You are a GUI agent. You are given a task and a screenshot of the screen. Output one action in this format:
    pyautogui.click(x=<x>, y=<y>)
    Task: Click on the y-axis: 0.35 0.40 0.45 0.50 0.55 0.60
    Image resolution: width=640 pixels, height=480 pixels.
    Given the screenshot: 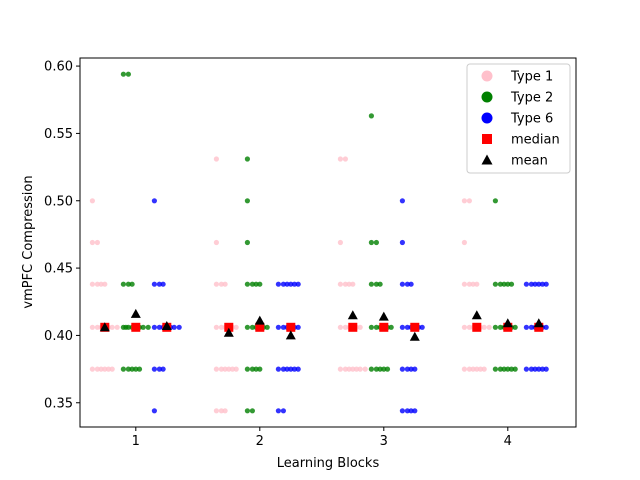 What is the action you would take?
    pyautogui.click(x=62, y=235)
    